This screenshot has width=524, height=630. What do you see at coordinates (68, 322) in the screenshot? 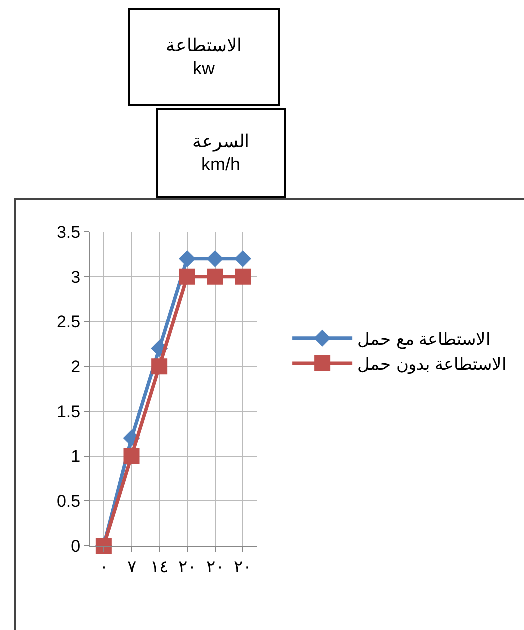
I see `y-tick-label: 2.5` at bounding box center [68, 322].